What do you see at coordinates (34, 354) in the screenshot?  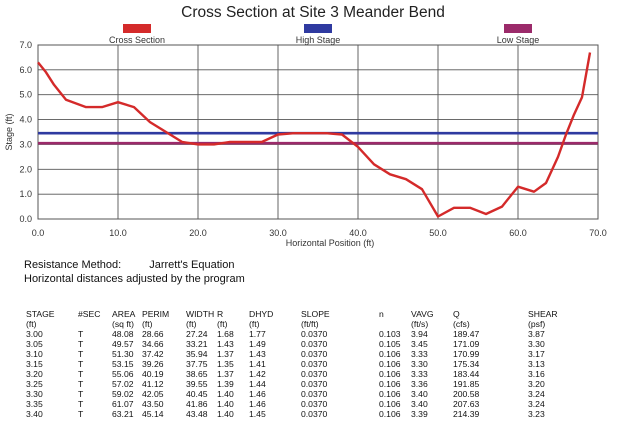 I see `cell-stage: 3.10` at bounding box center [34, 354].